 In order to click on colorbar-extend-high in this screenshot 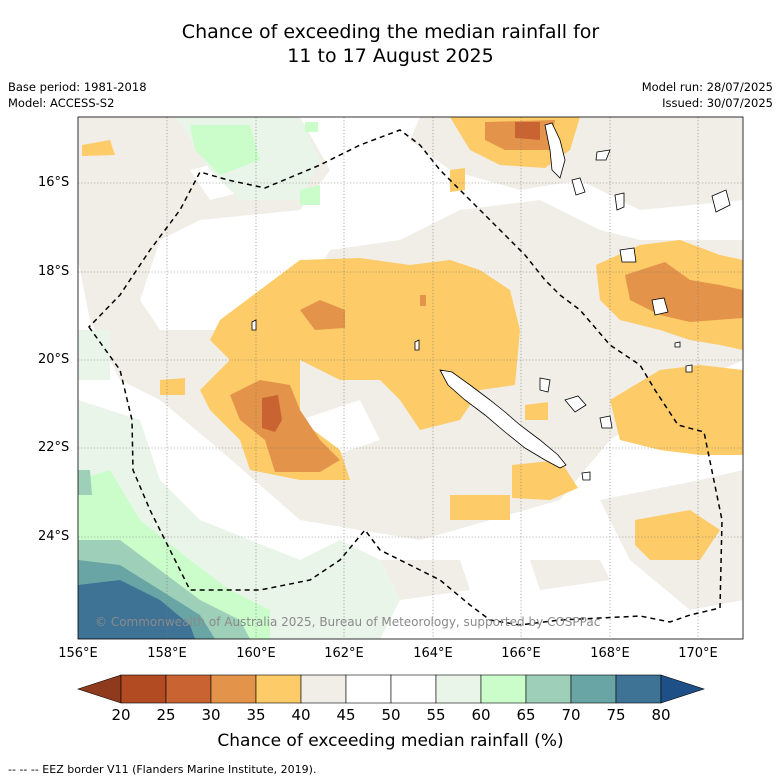, I will do `click(682, 689)`.